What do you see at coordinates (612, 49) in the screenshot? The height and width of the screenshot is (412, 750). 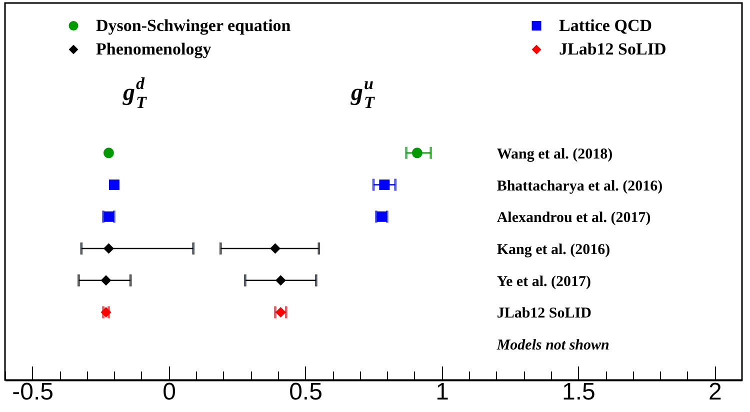 I see `legend-label: JLab12 SoLID` at bounding box center [612, 49].